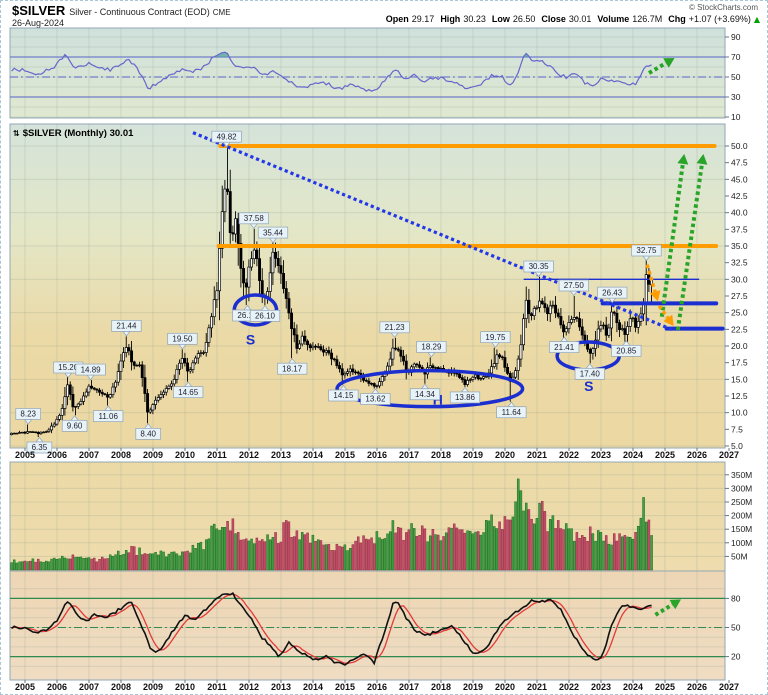 The height and width of the screenshot is (695, 768). What do you see at coordinates (739, 246) in the screenshot?
I see `y-tick-label: 35.0` at bounding box center [739, 246].